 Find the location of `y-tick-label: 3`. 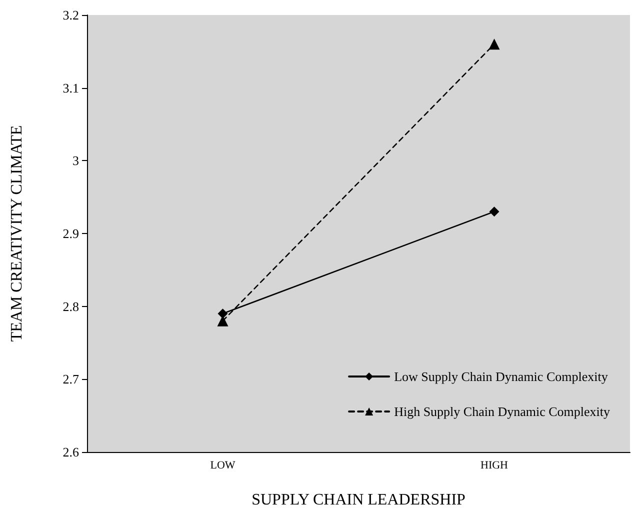

y-tick-label: 3 is located at coordinates (75, 160).